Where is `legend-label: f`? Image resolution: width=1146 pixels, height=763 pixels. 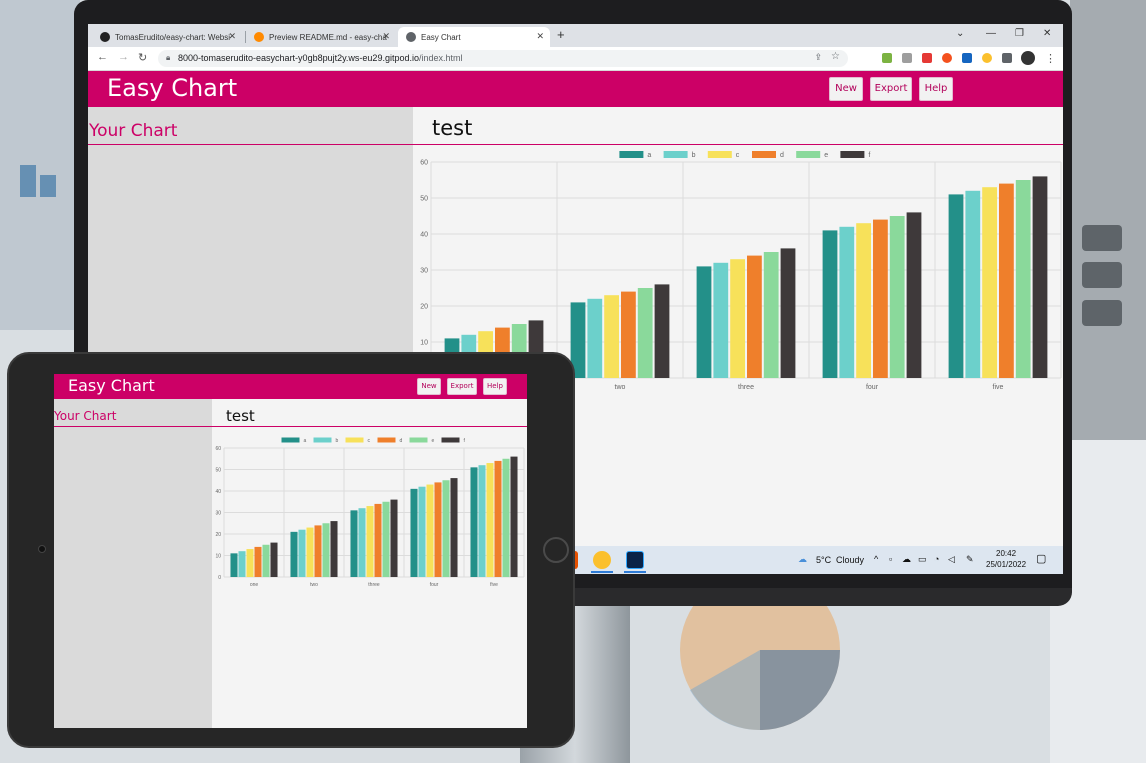
legend-label: f is located at coordinates (869, 155).